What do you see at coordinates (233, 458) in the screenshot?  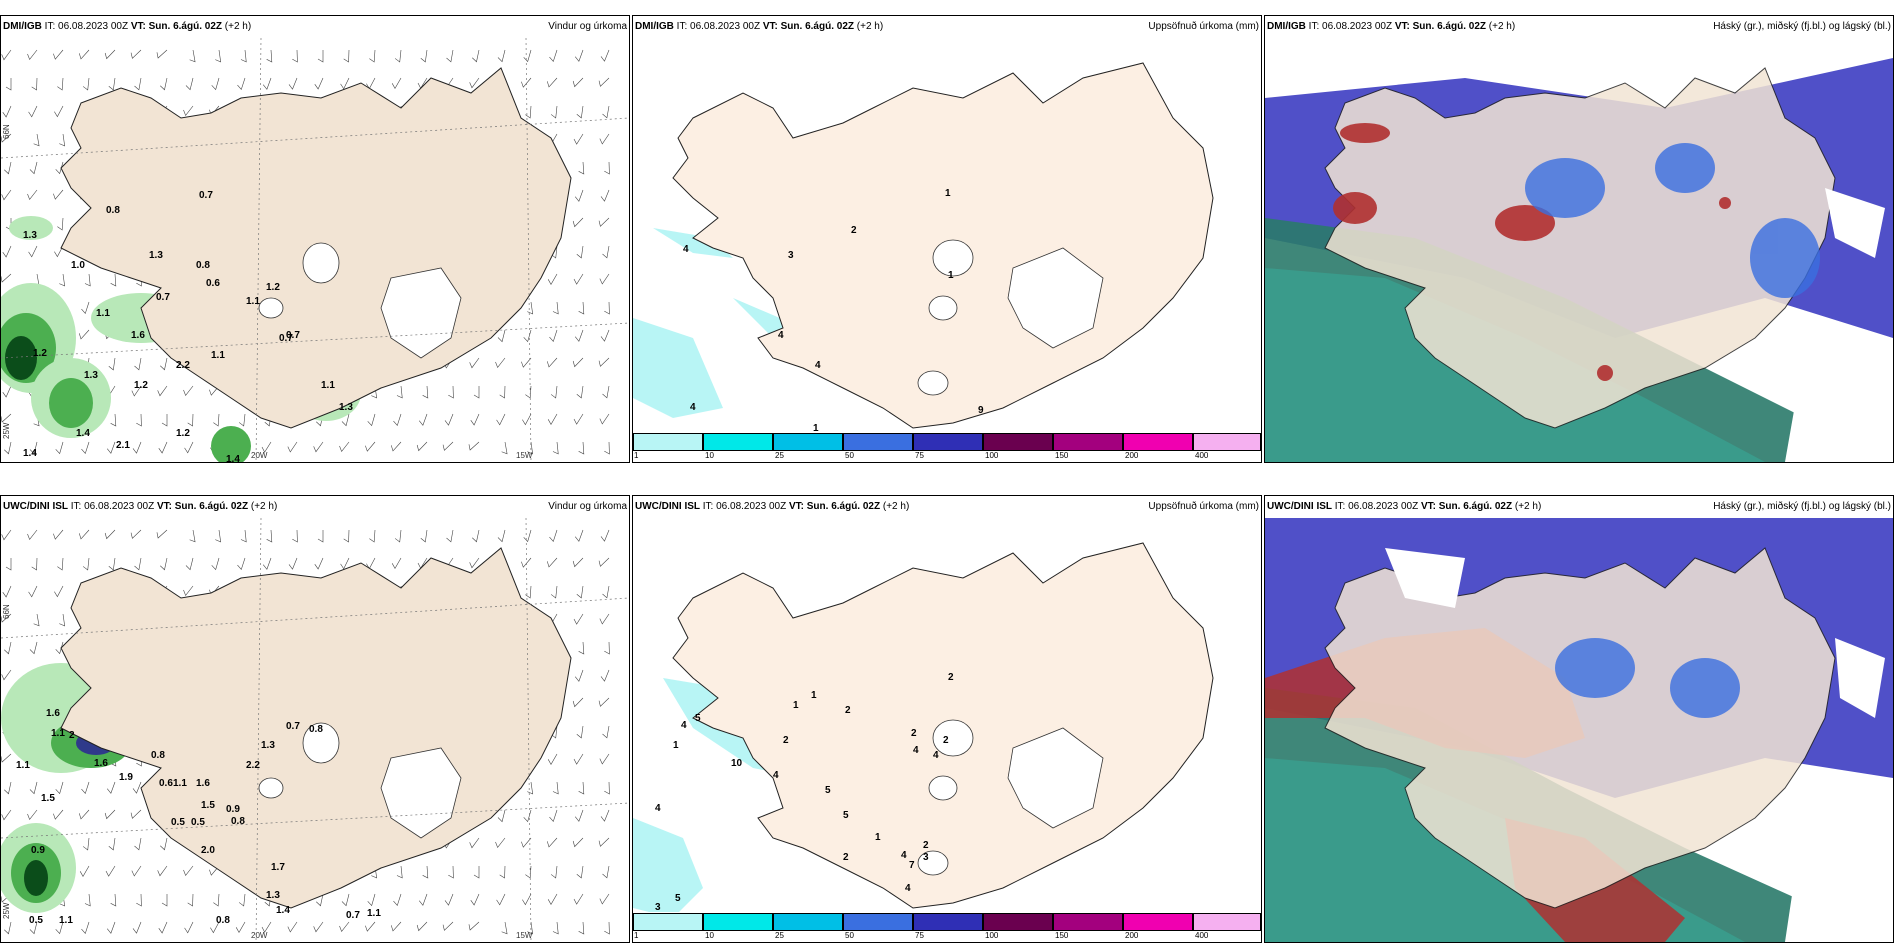 I see `precip-label: 1.4` at bounding box center [233, 458].